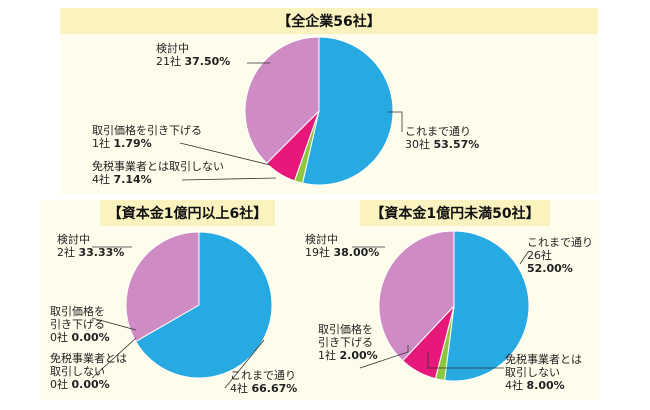  Describe the element at coordinates (442, 138) in the screenshot. I see `label-as-before: これまで通り 30社 53.57%` at that location.